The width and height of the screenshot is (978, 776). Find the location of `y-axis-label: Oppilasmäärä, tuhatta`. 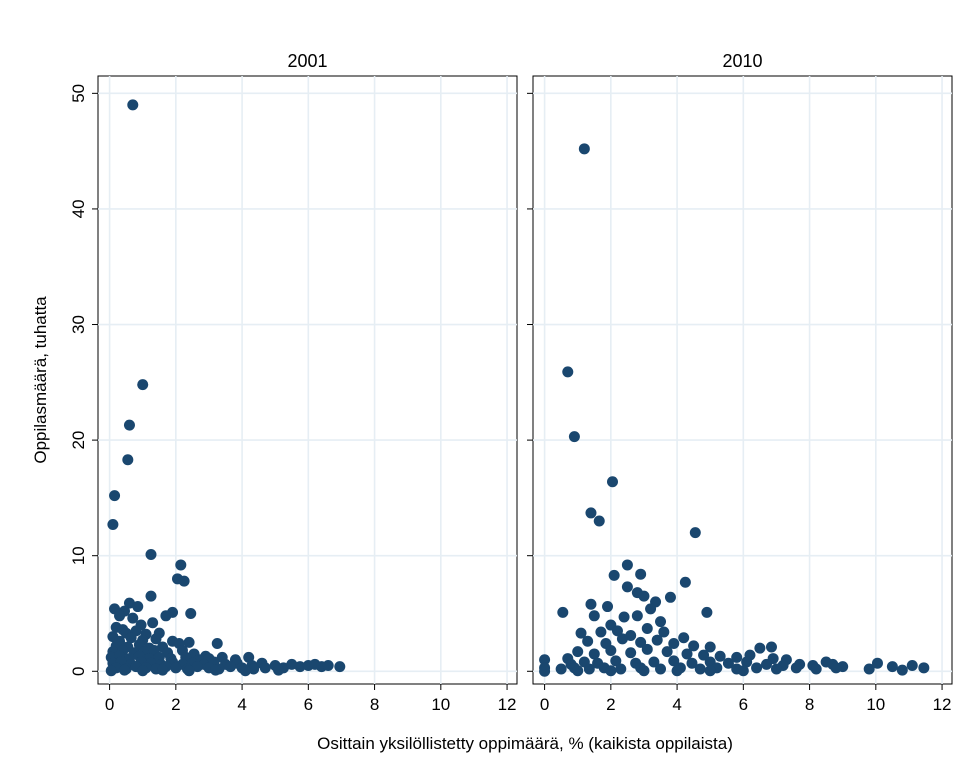

y-axis-label: Oppilasmäärä, tuhatta is located at coordinates (40, 380).